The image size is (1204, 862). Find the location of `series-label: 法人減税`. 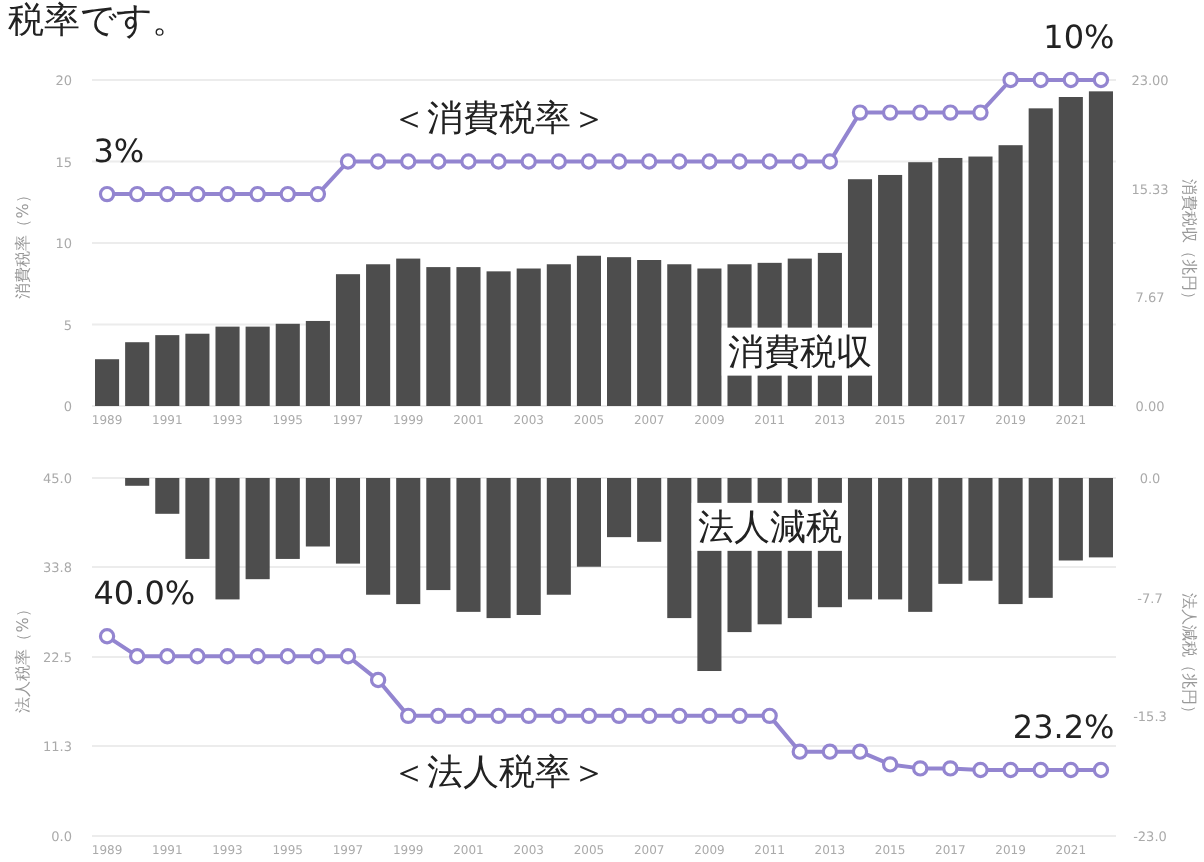

series-label: 法人減税 is located at coordinates (769, 527).